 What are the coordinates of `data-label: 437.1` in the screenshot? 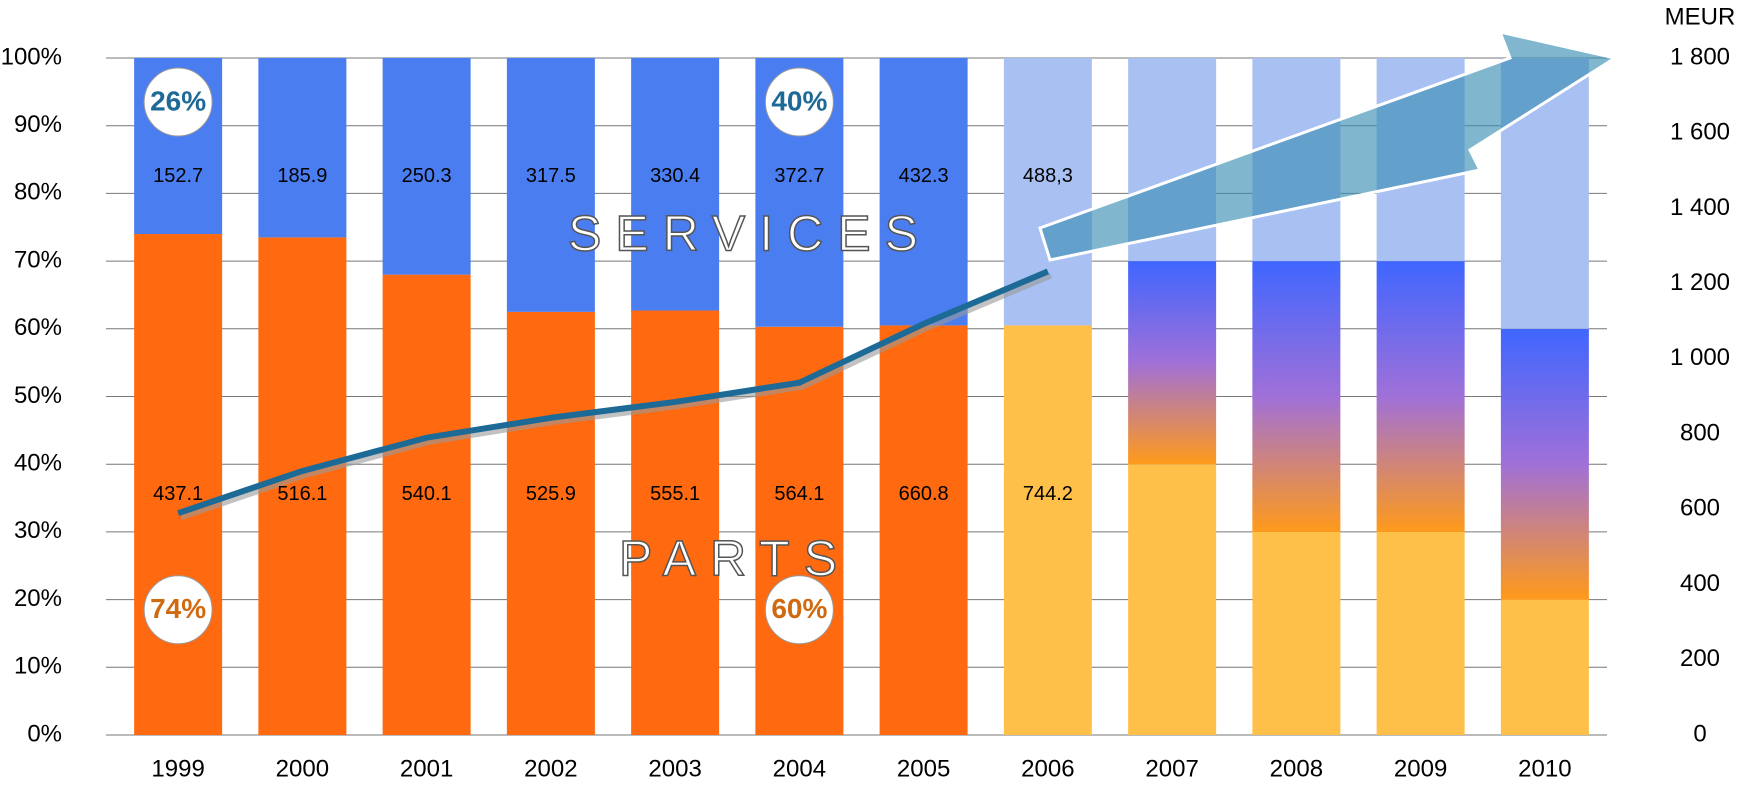 It's located at (178, 494).